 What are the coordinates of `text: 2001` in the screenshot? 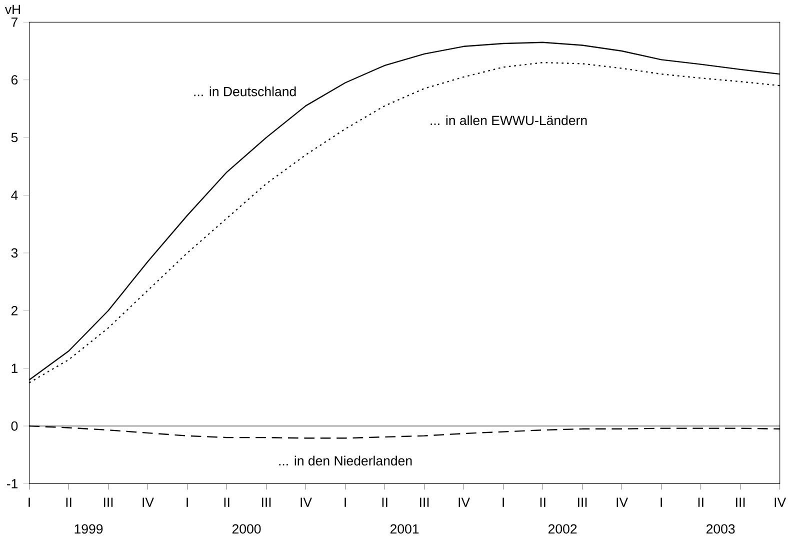 It's located at (404, 529).